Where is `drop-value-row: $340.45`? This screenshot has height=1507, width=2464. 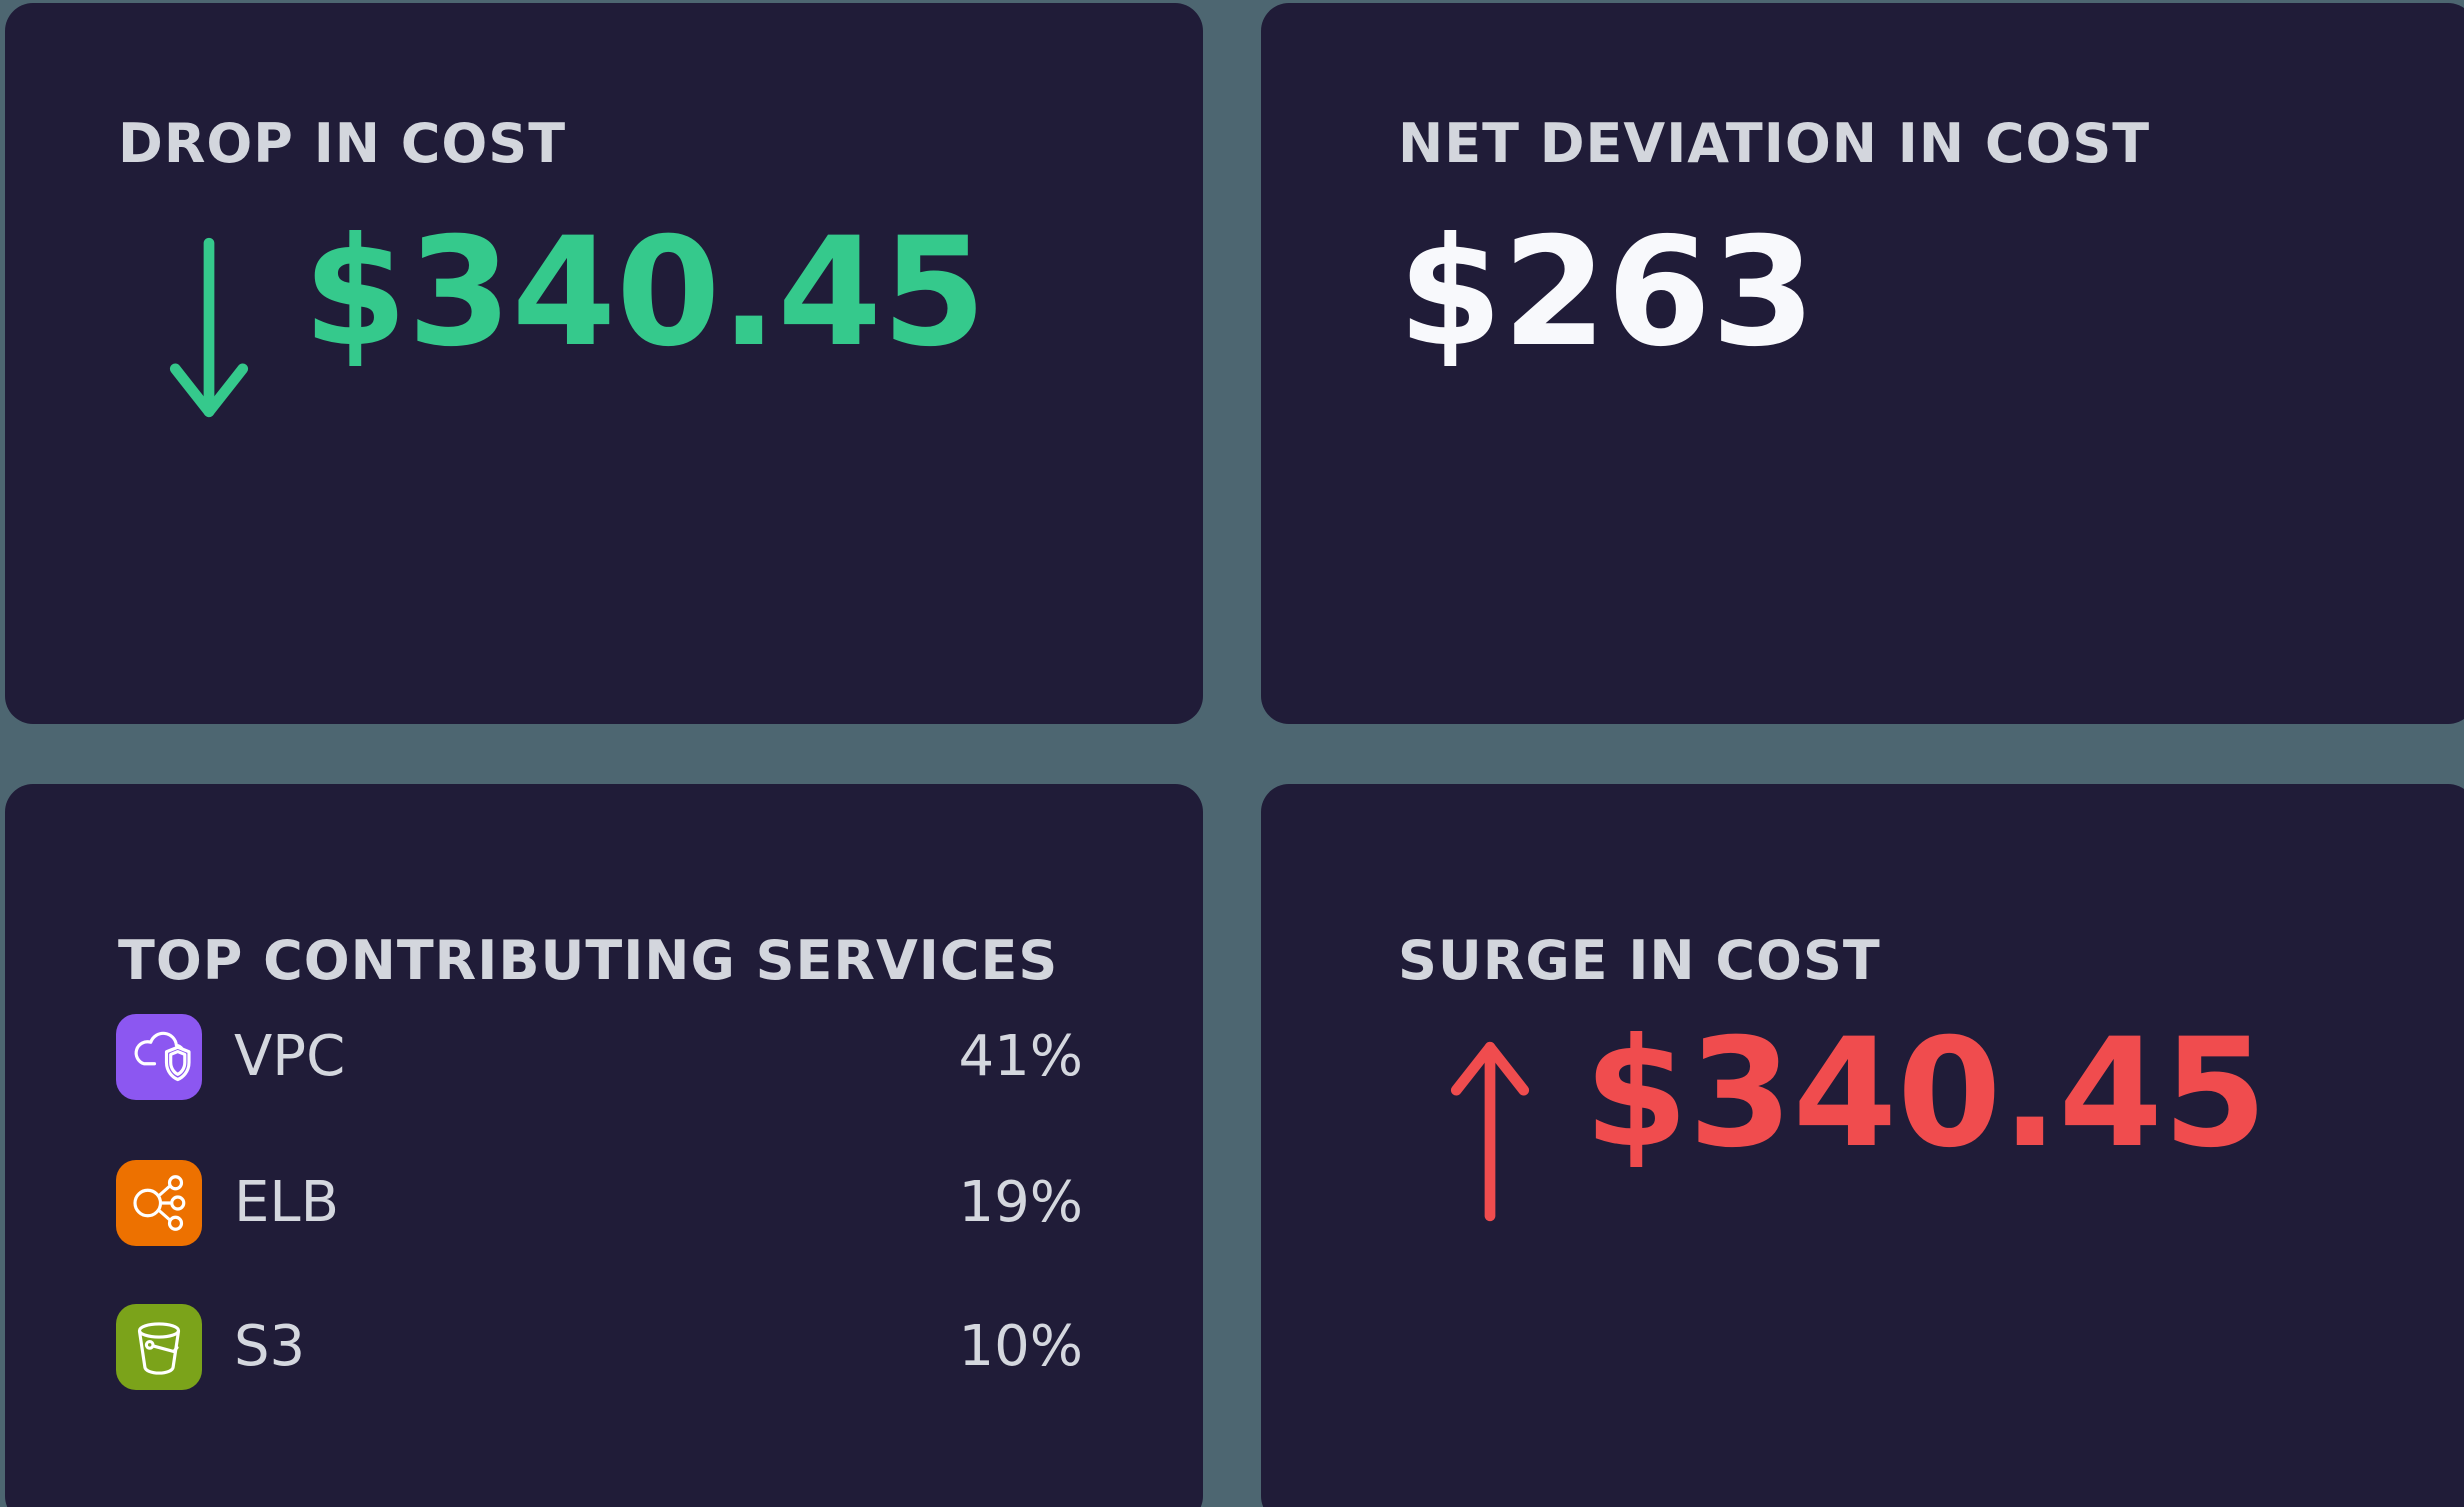 drop-value-row: $340.45 is located at coordinates (574, 321).